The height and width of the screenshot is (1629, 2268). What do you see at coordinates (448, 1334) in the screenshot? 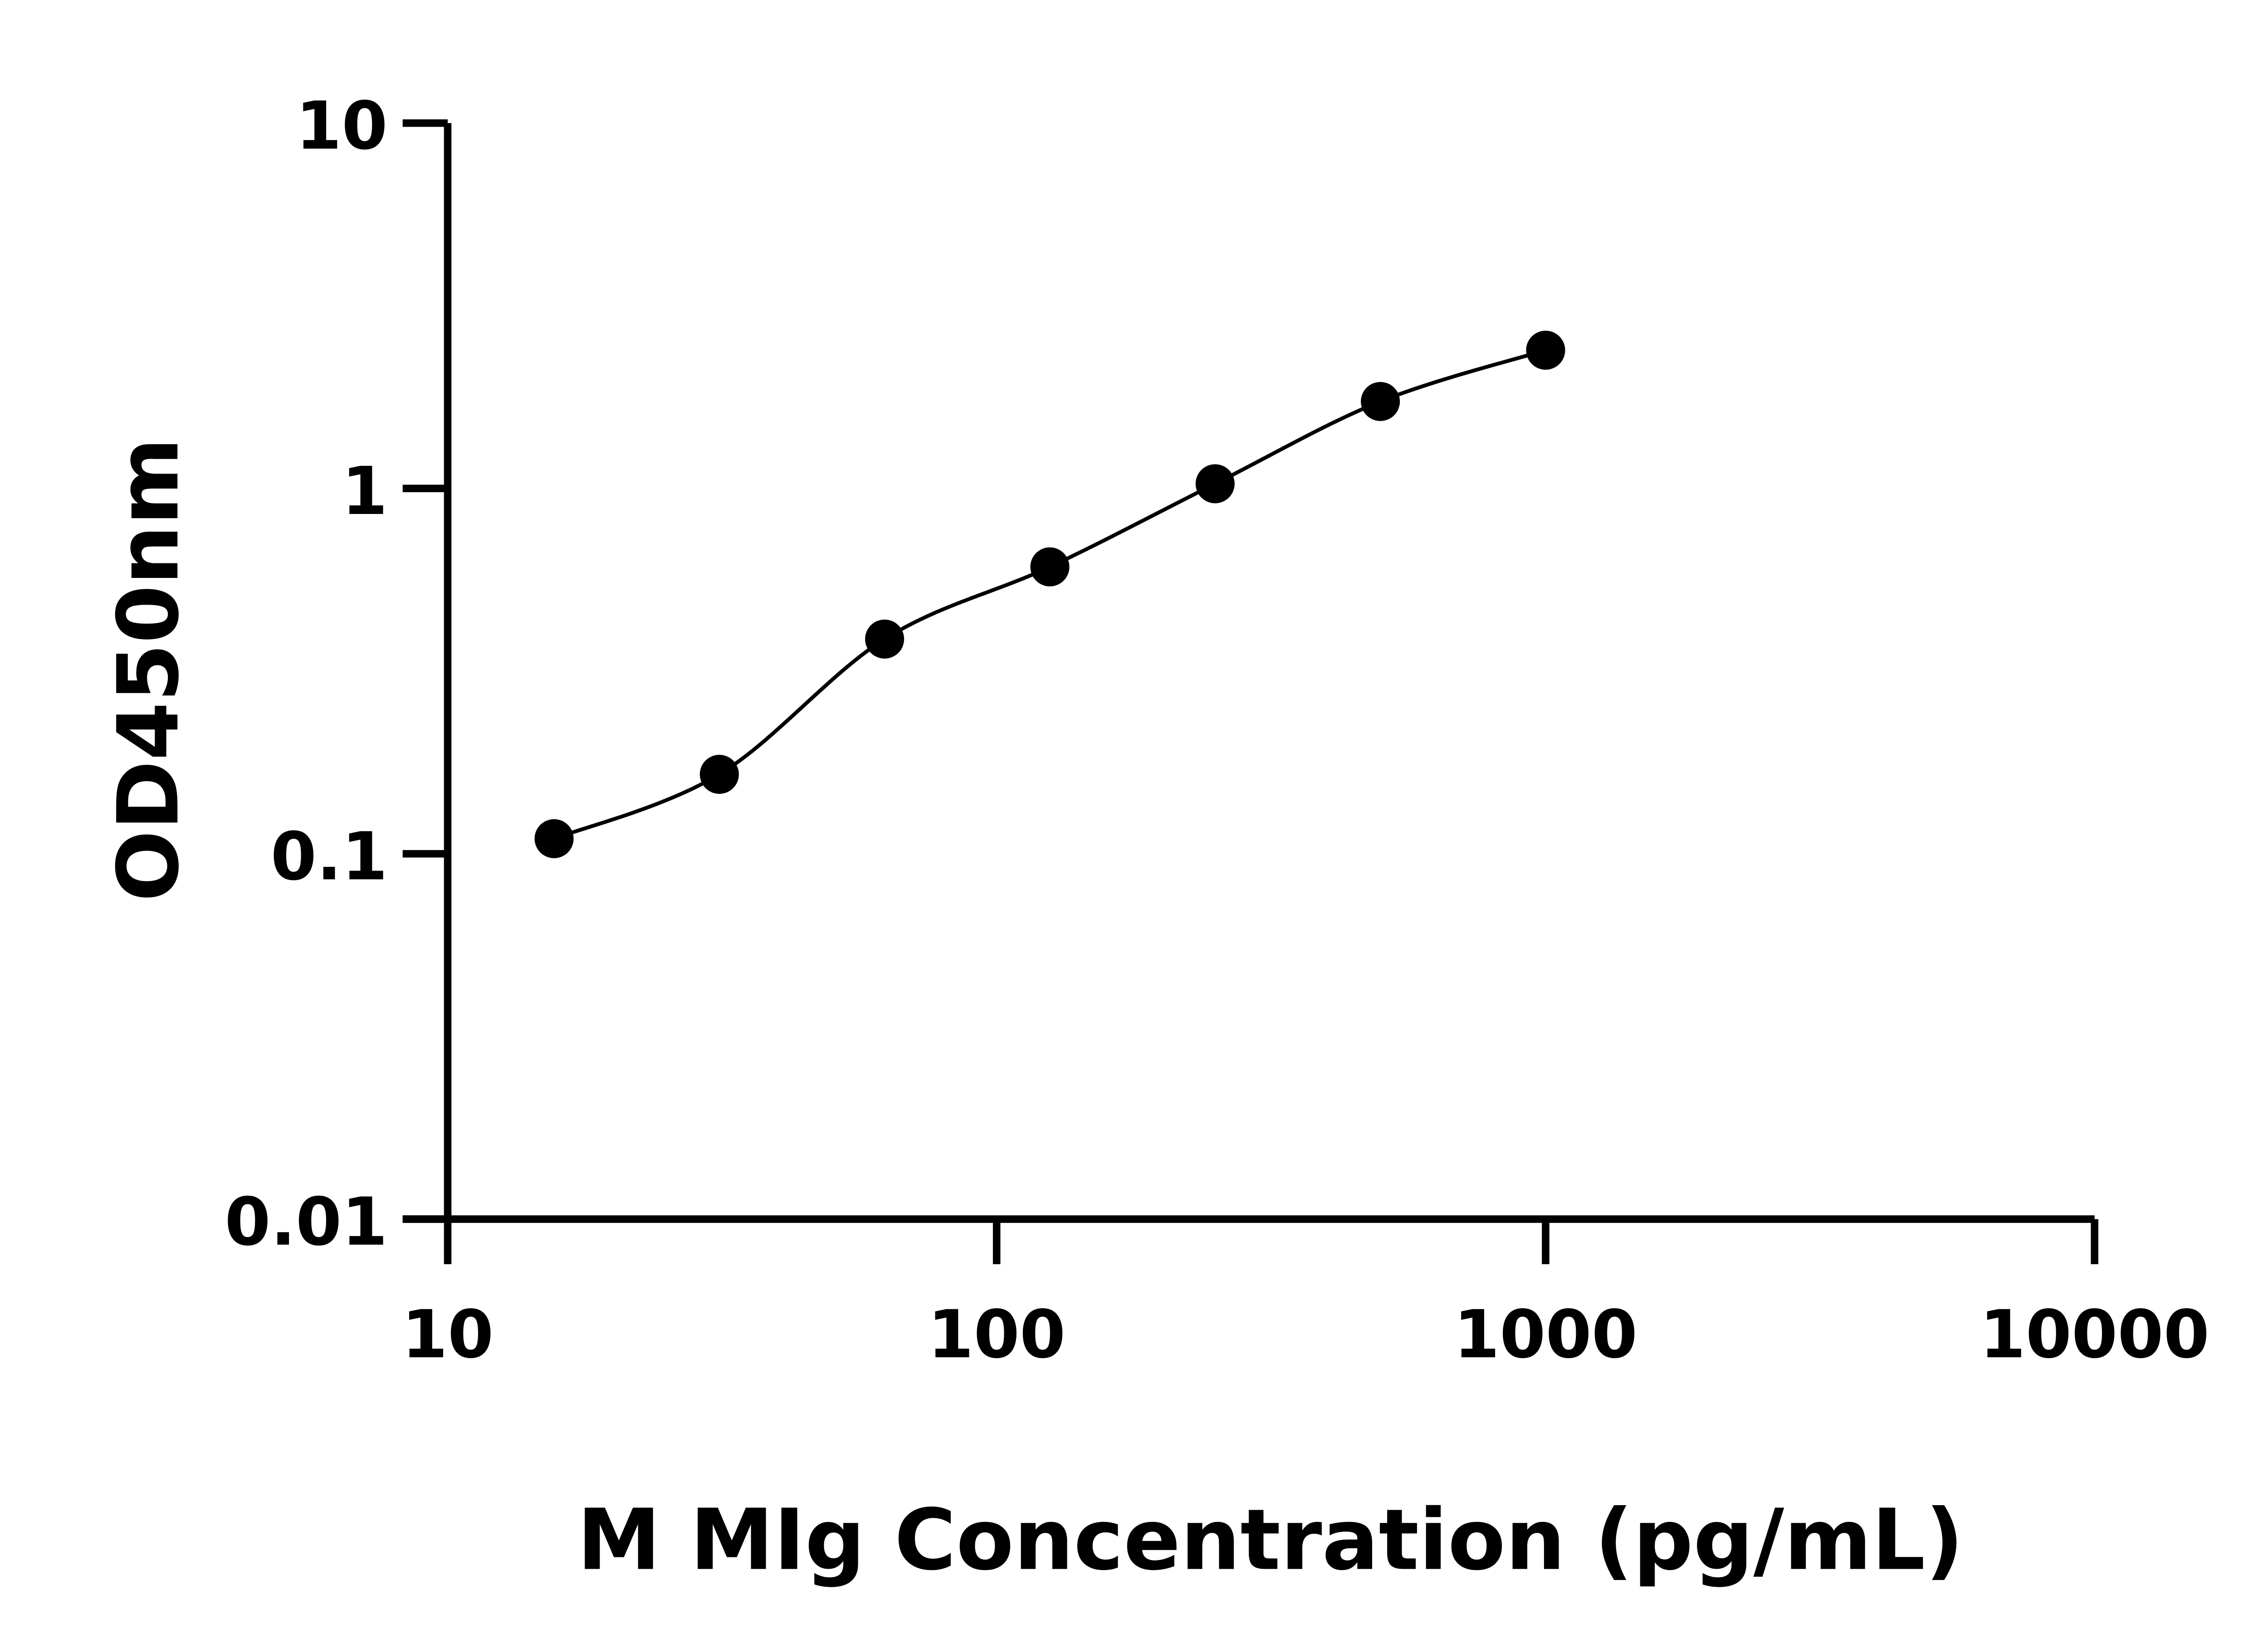
I see `x-tick-label: 10` at bounding box center [448, 1334].